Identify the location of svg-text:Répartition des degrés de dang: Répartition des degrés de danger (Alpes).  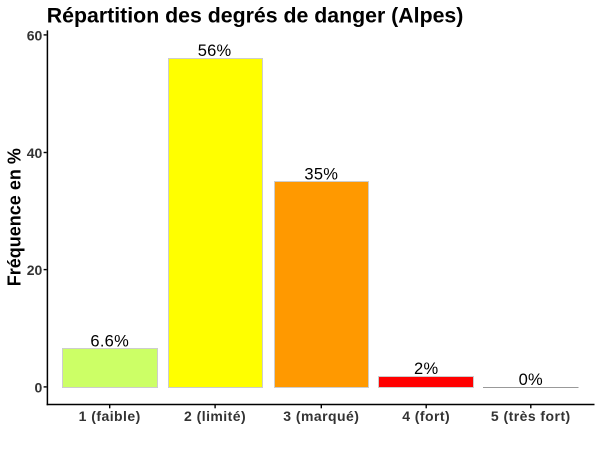
(255, 15).